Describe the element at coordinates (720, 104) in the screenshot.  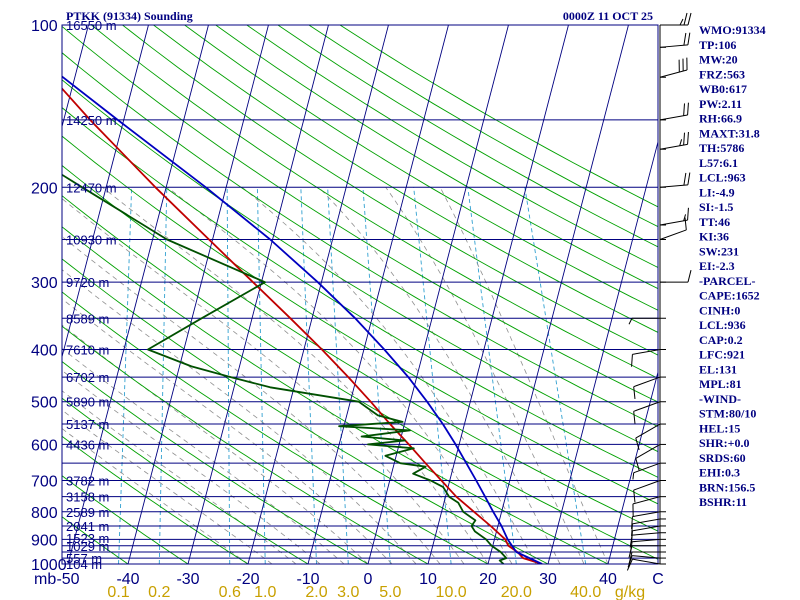
I see `index-label: PW:2.11` at that location.